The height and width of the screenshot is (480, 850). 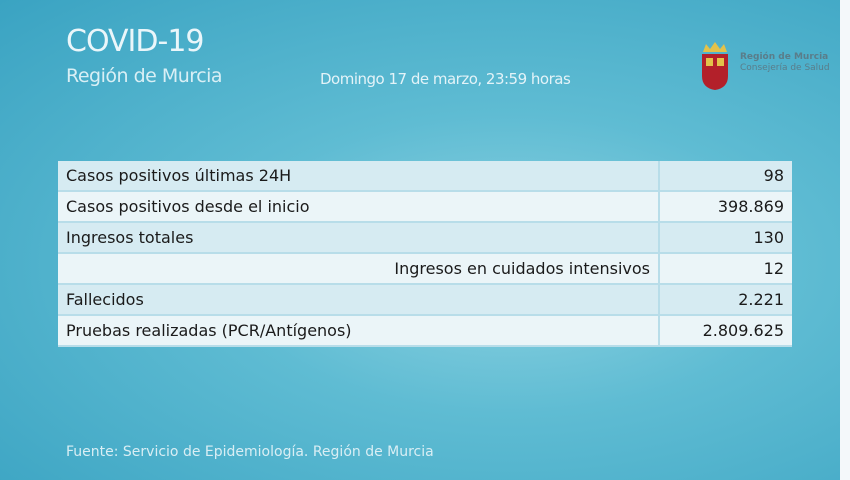 What do you see at coordinates (725, 176) in the screenshot?
I see `row-value: 98` at bounding box center [725, 176].